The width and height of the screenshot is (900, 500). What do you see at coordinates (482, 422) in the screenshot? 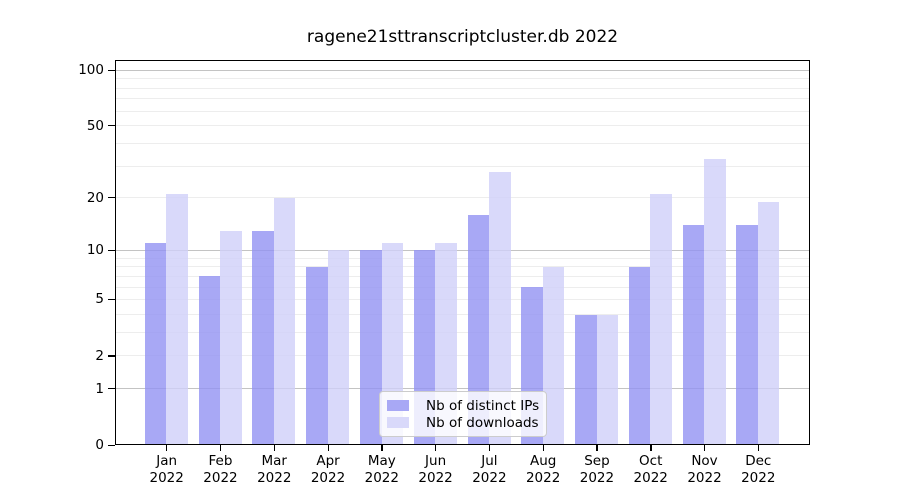
I see `legend-label-downloads: Nb of downloads` at bounding box center [482, 422].